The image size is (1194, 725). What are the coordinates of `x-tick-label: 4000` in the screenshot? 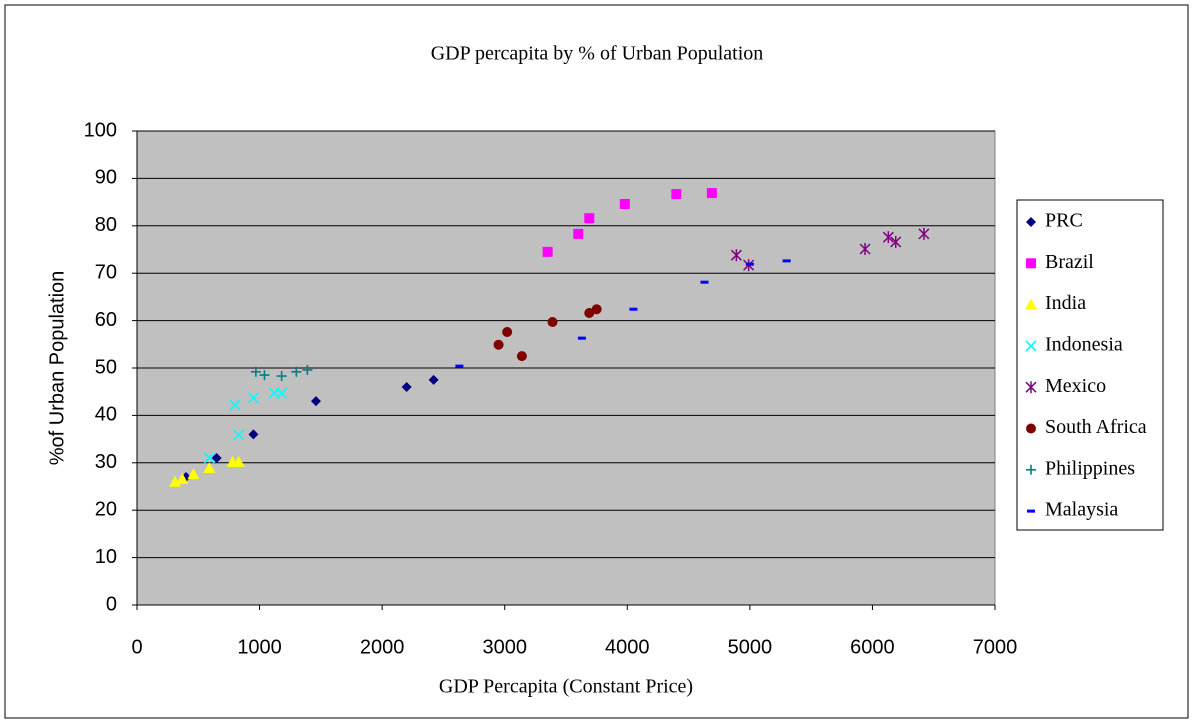 It's located at (627, 647).